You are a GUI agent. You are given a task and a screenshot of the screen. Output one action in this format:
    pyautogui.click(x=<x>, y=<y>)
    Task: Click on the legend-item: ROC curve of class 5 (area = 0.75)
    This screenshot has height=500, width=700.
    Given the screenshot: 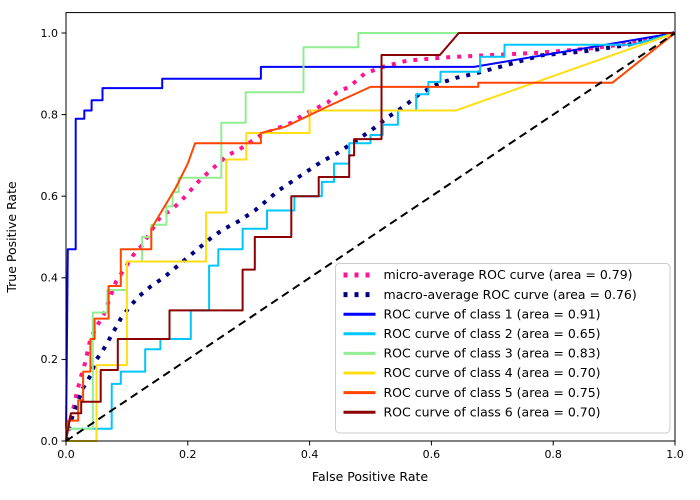 What is the action you would take?
    pyautogui.click(x=472, y=392)
    